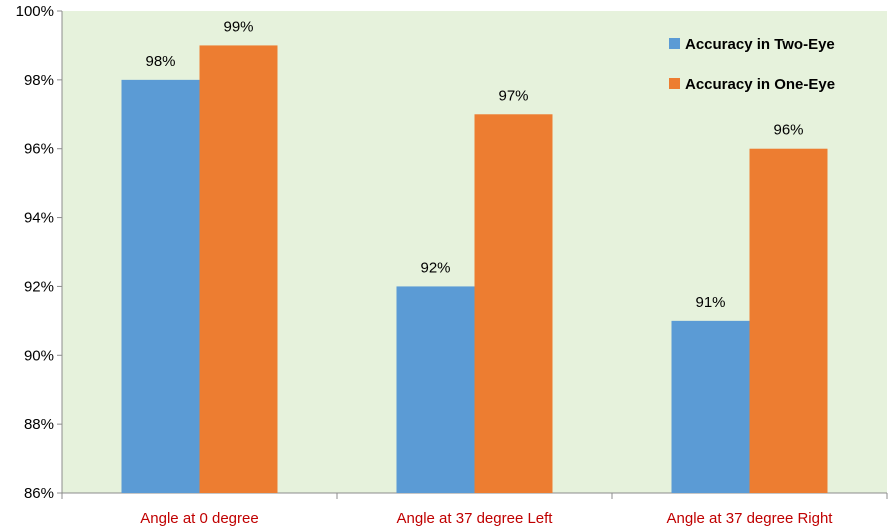  I want to click on y-tick-label: 94%, so click(39, 218).